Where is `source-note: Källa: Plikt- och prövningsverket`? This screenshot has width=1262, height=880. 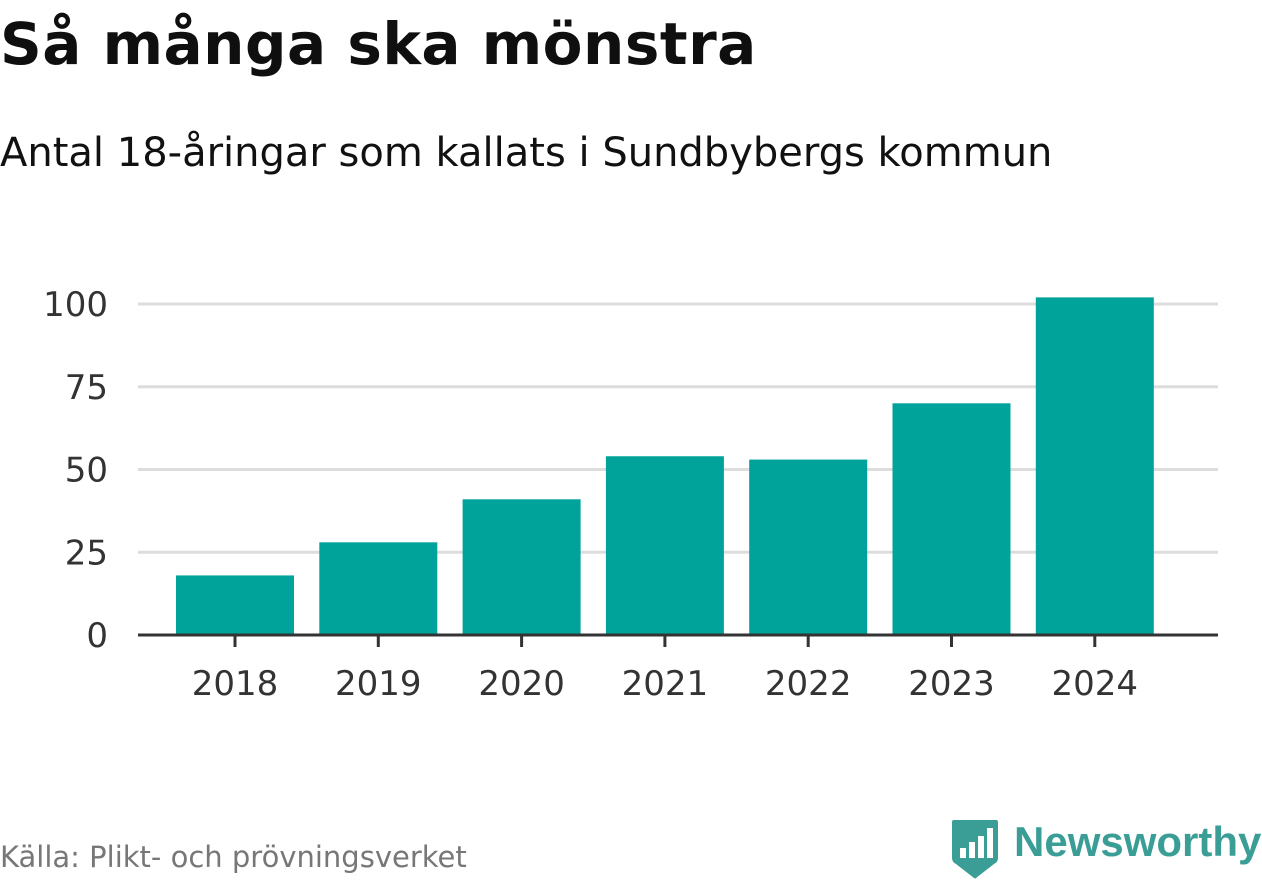
source-note: Källa: Plikt- och prövningsverket is located at coordinates (233, 857).